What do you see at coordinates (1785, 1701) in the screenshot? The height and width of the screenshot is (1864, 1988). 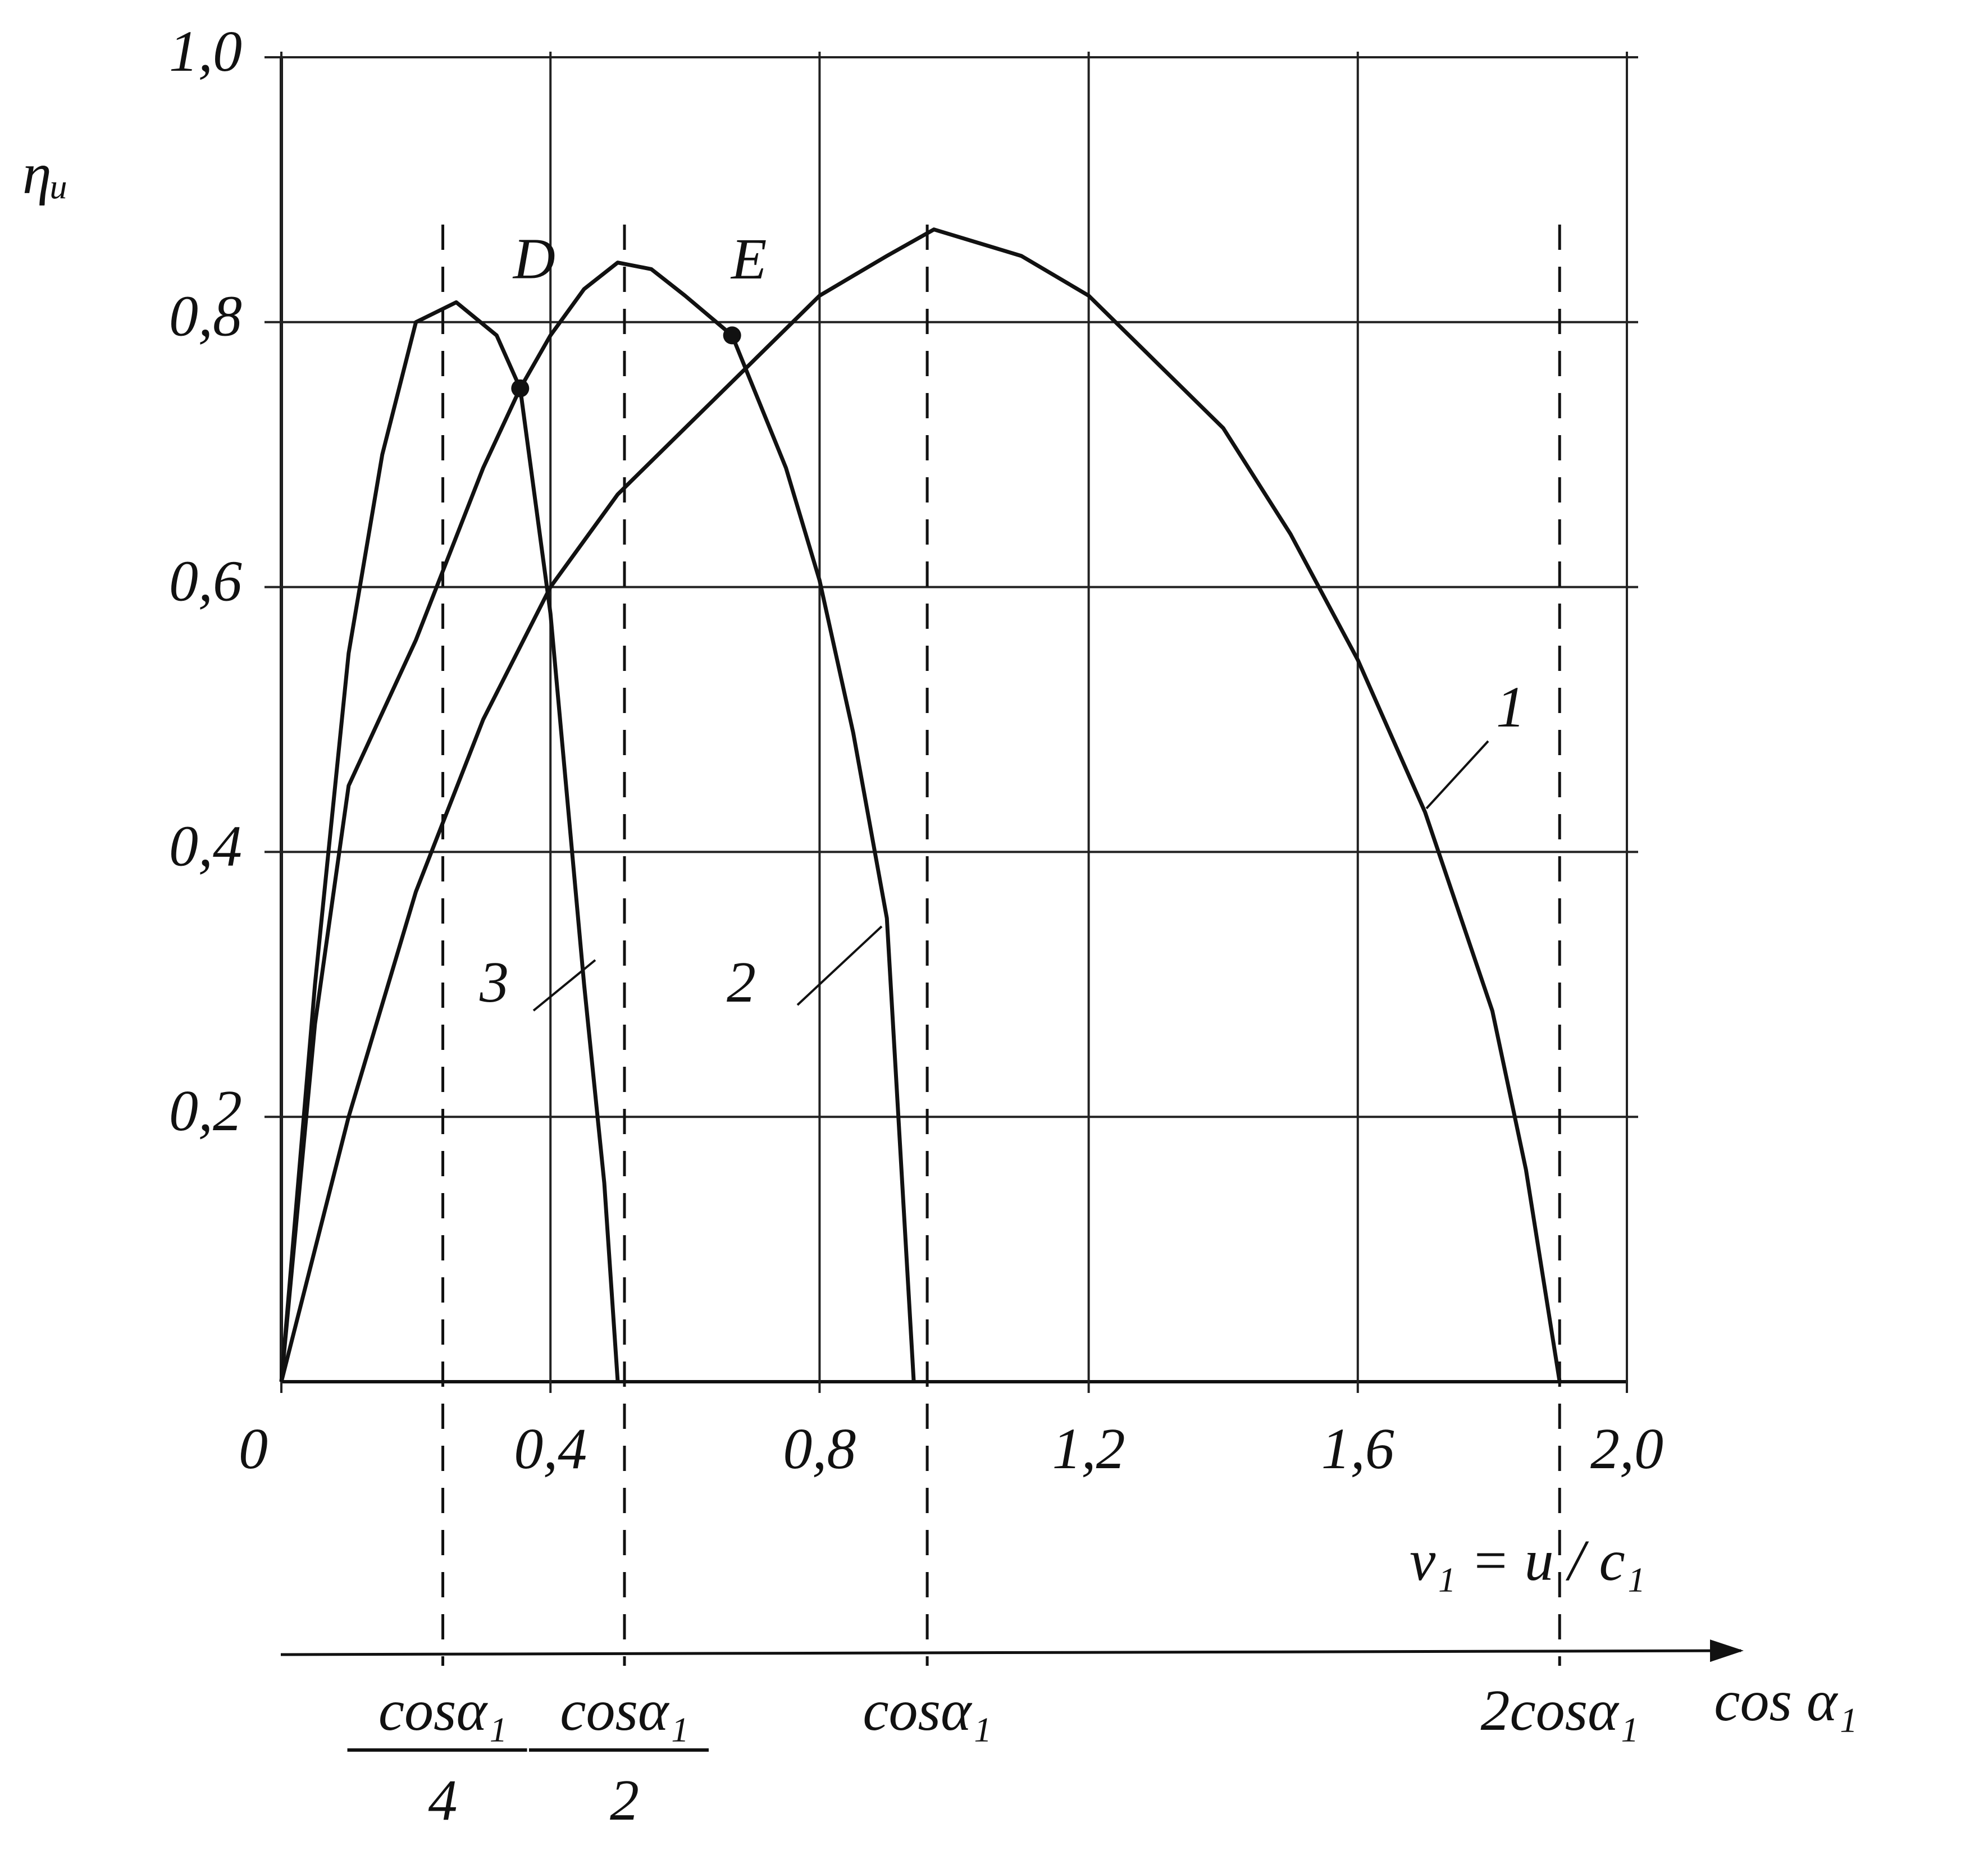 I see `lower-axis-title: cos α₁` at bounding box center [1785, 1701].